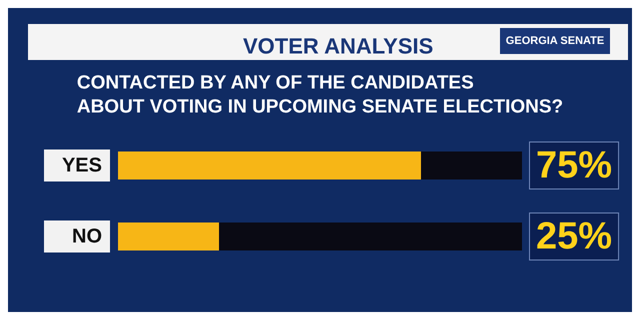 The image size is (640, 320). Describe the element at coordinates (320, 95) in the screenshot. I see `chart-title: CONTACTED BY ANY OF THE CANDIDATES ABOUT VOTING IN UPCOMING SENATE ELECTIONS?` at that location.